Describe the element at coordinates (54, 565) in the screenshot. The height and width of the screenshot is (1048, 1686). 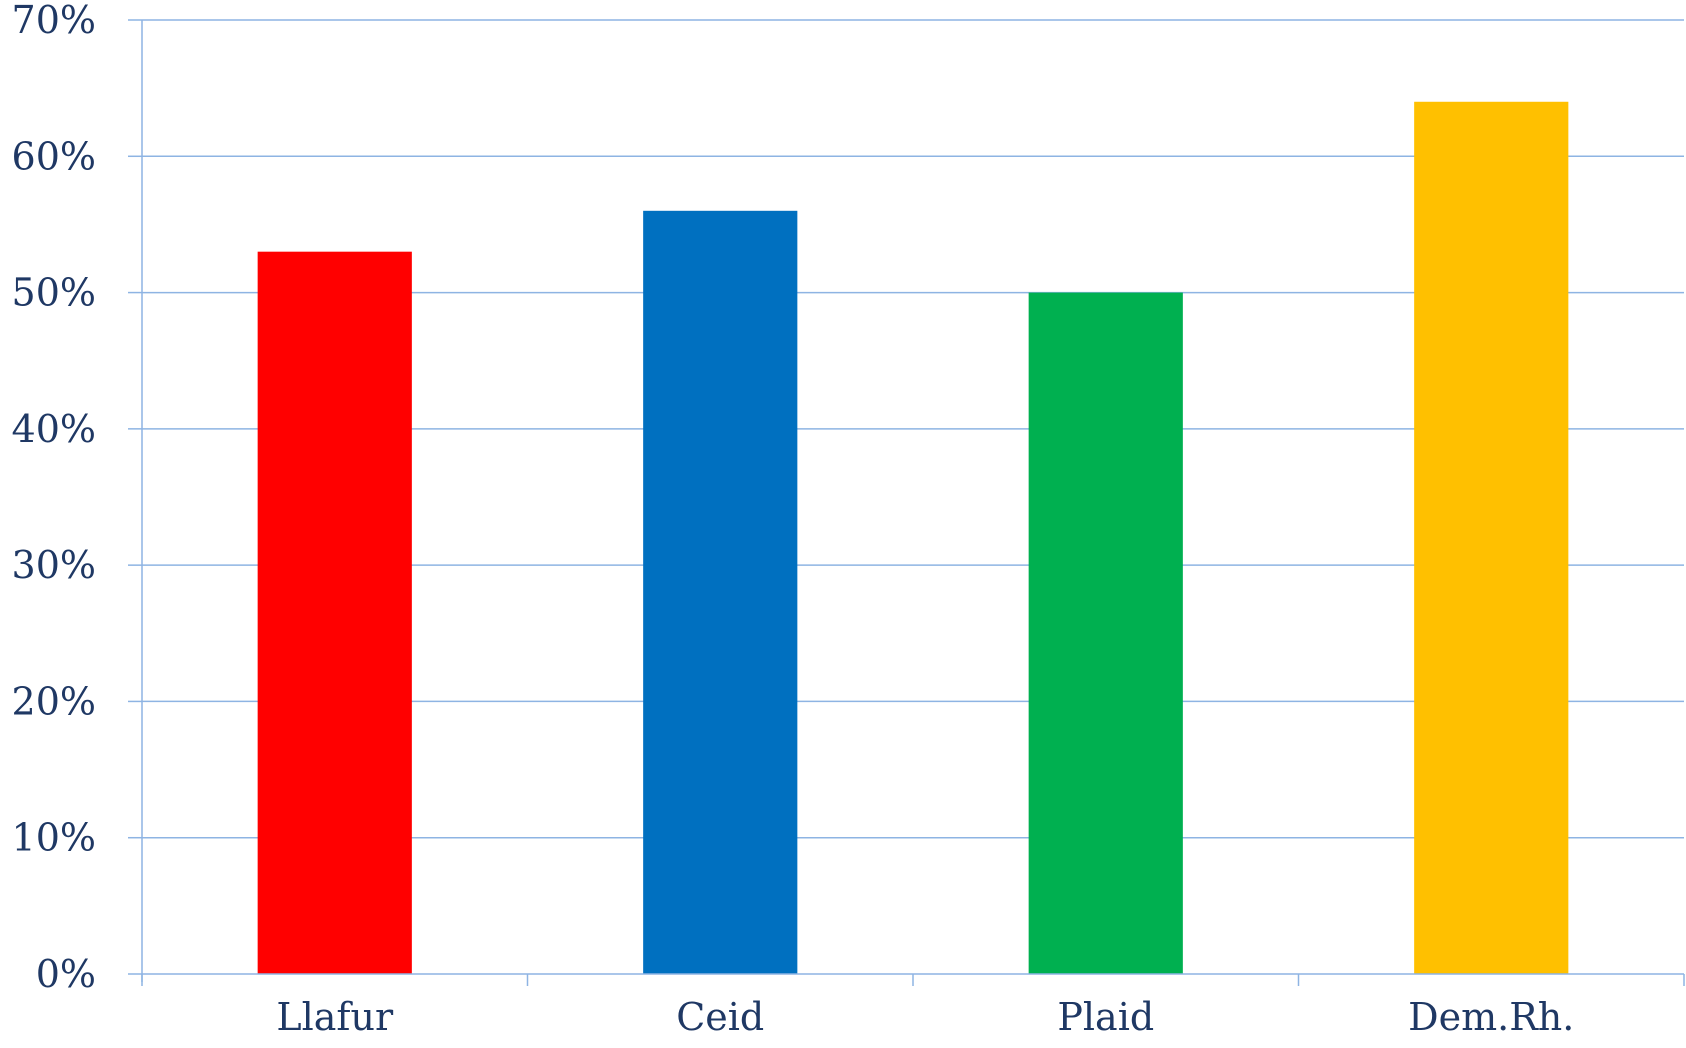
I see `y-tick-label: 30%` at that location.